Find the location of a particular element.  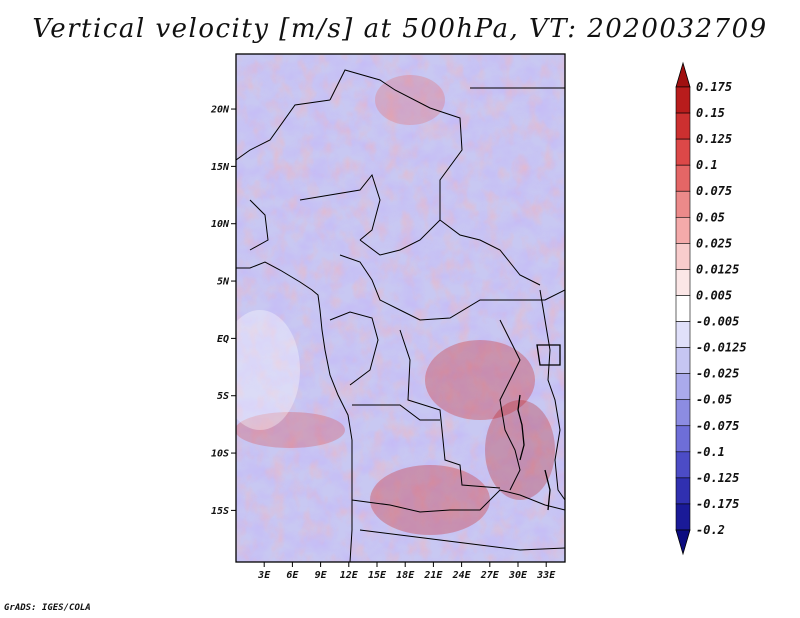

weak-zone is located at coordinates (268, 370).